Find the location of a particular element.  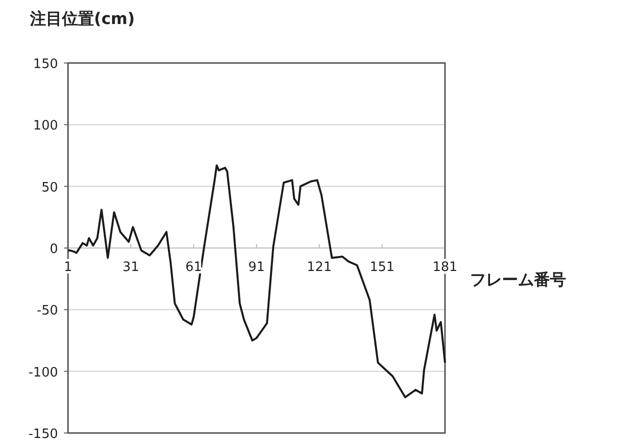

x-tick-label: 121 is located at coordinates (319, 267).